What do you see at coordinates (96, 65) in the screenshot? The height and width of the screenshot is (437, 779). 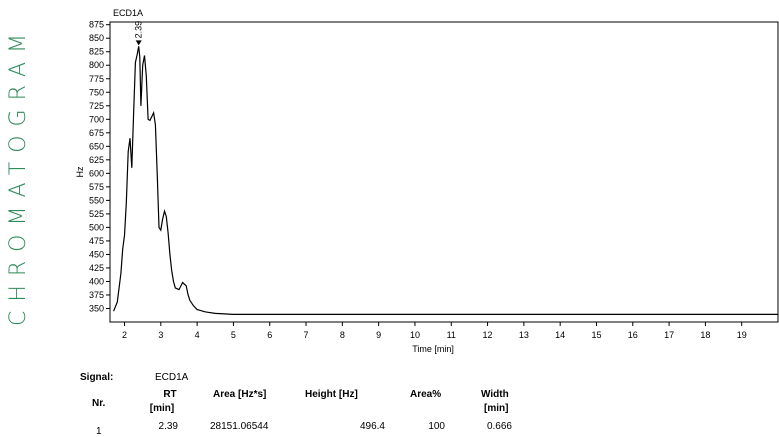 I see `y-tick-label: 800` at bounding box center [96, 65].